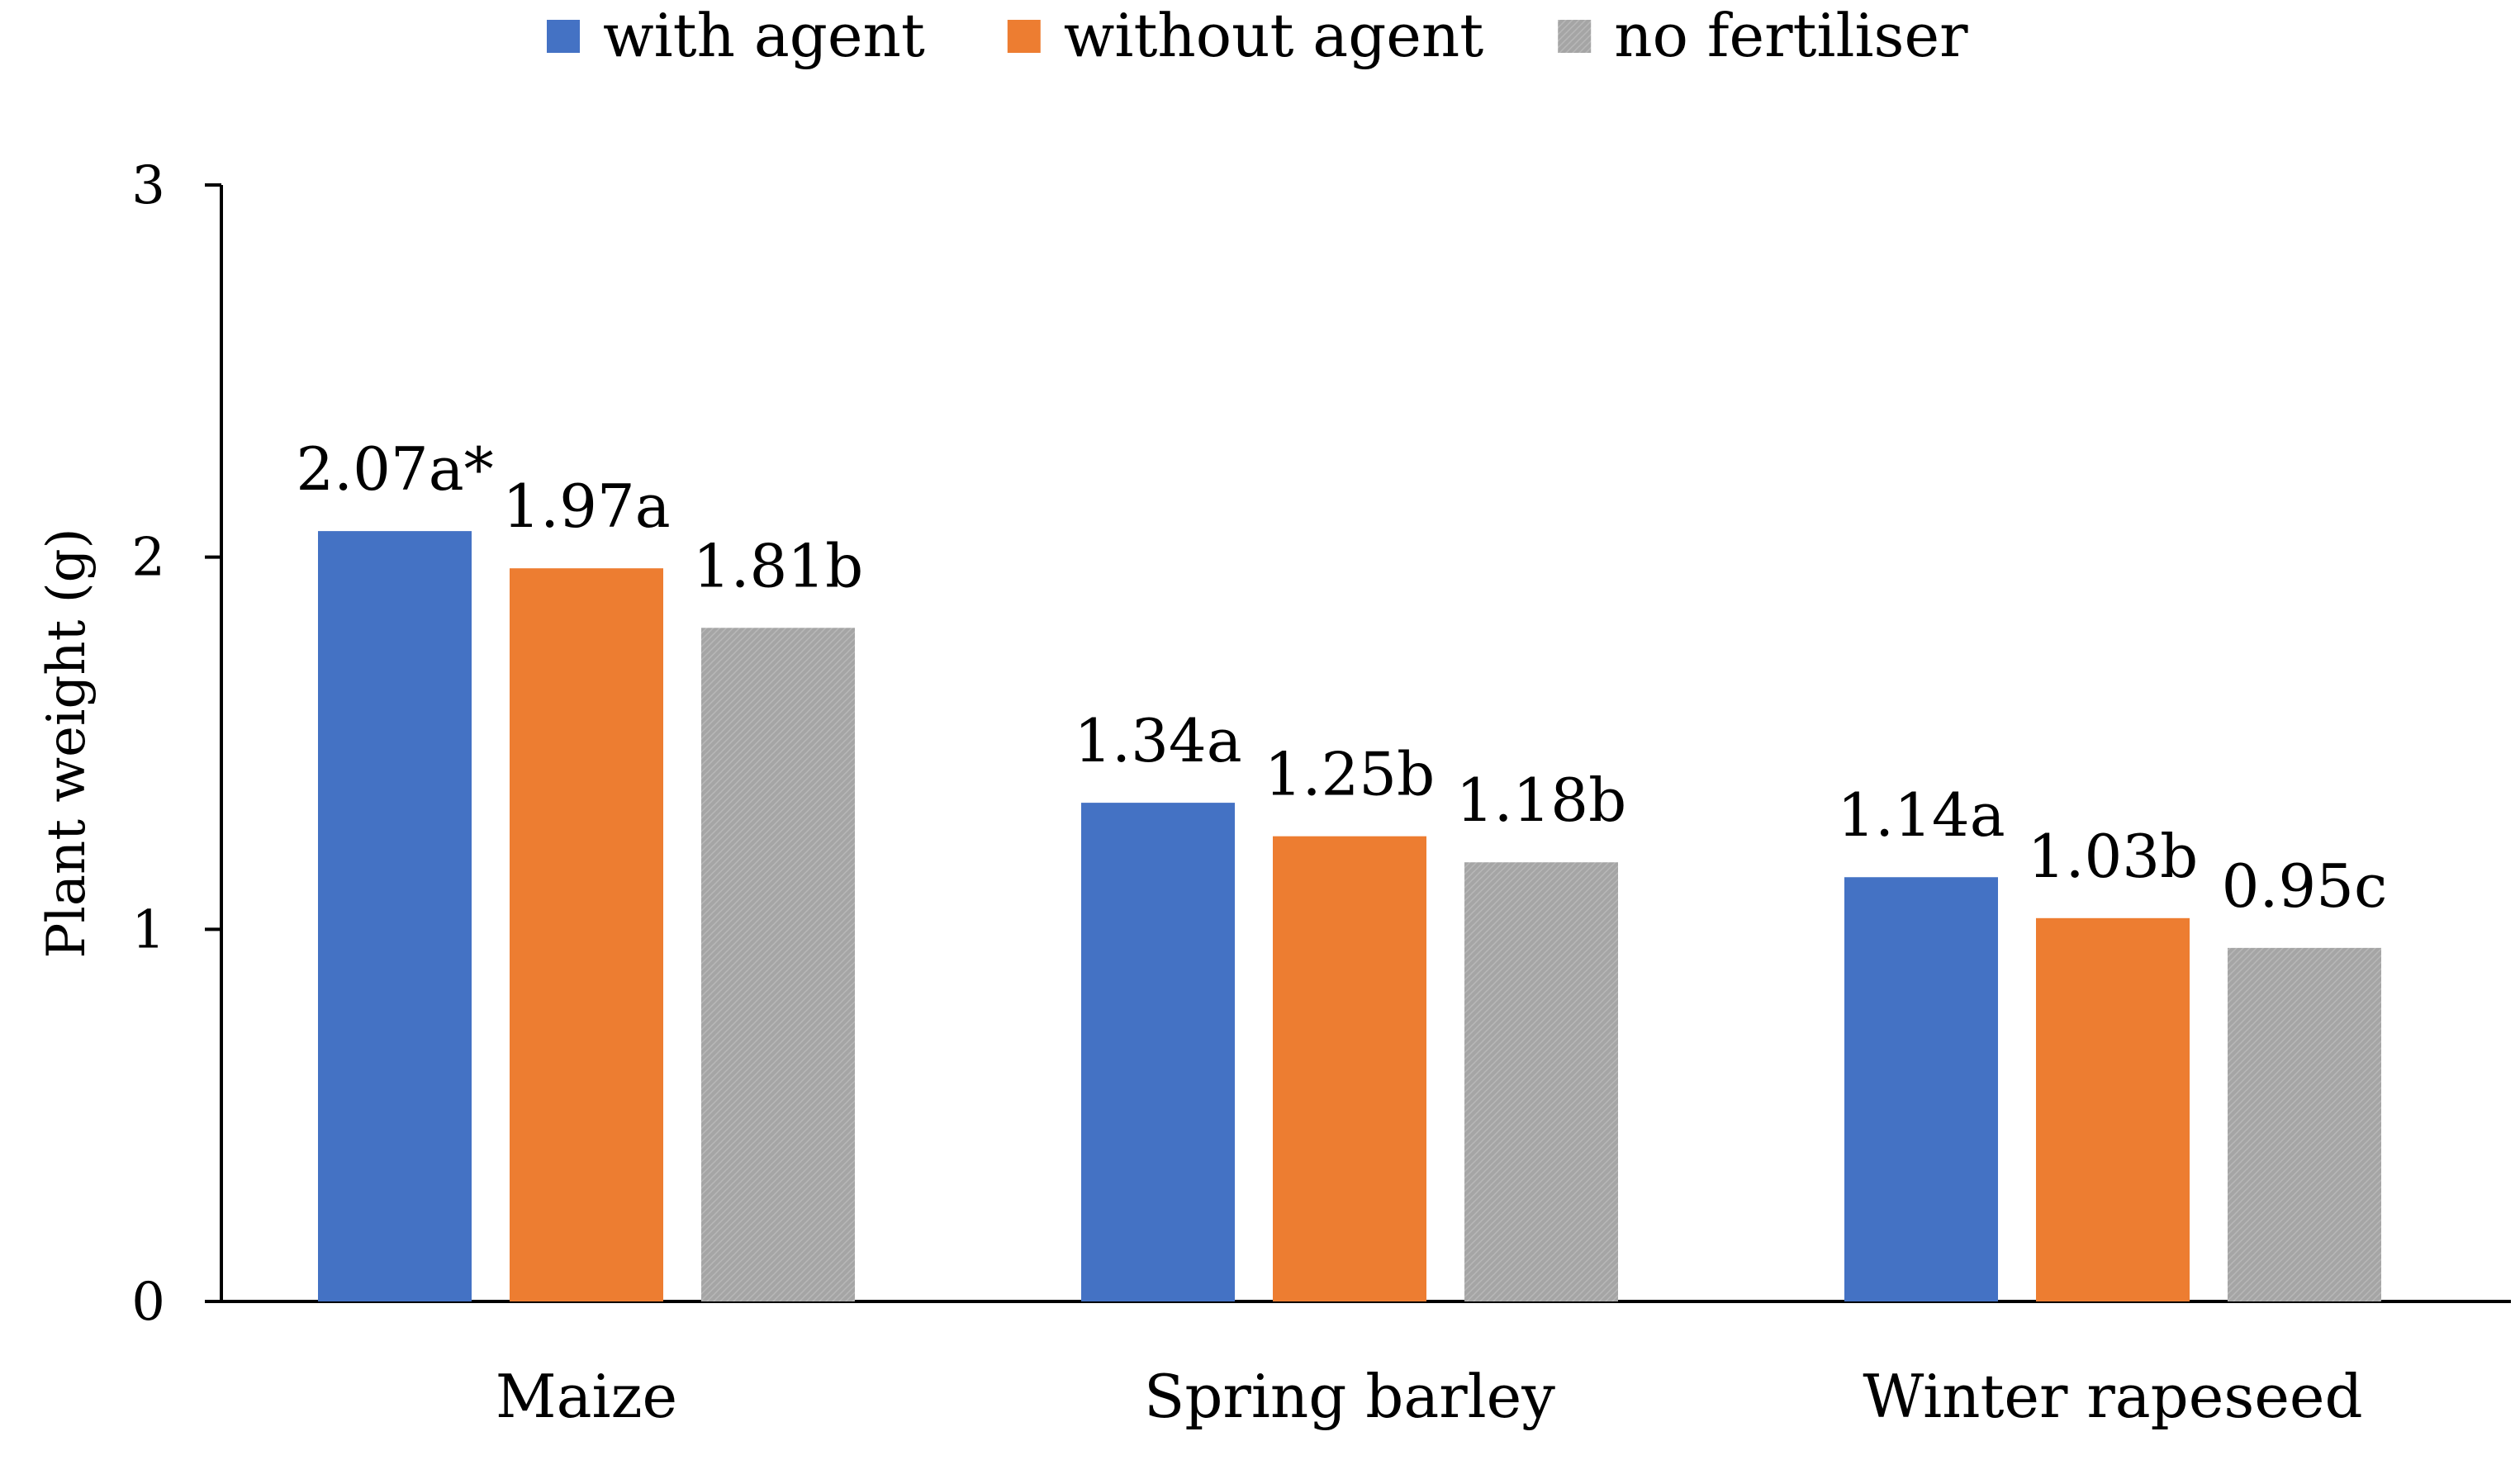  What do you see at coordinates (778, 964) in the screenshot?
I see `bar-maize-no-fertiliser` at bounding box center [778, 964].